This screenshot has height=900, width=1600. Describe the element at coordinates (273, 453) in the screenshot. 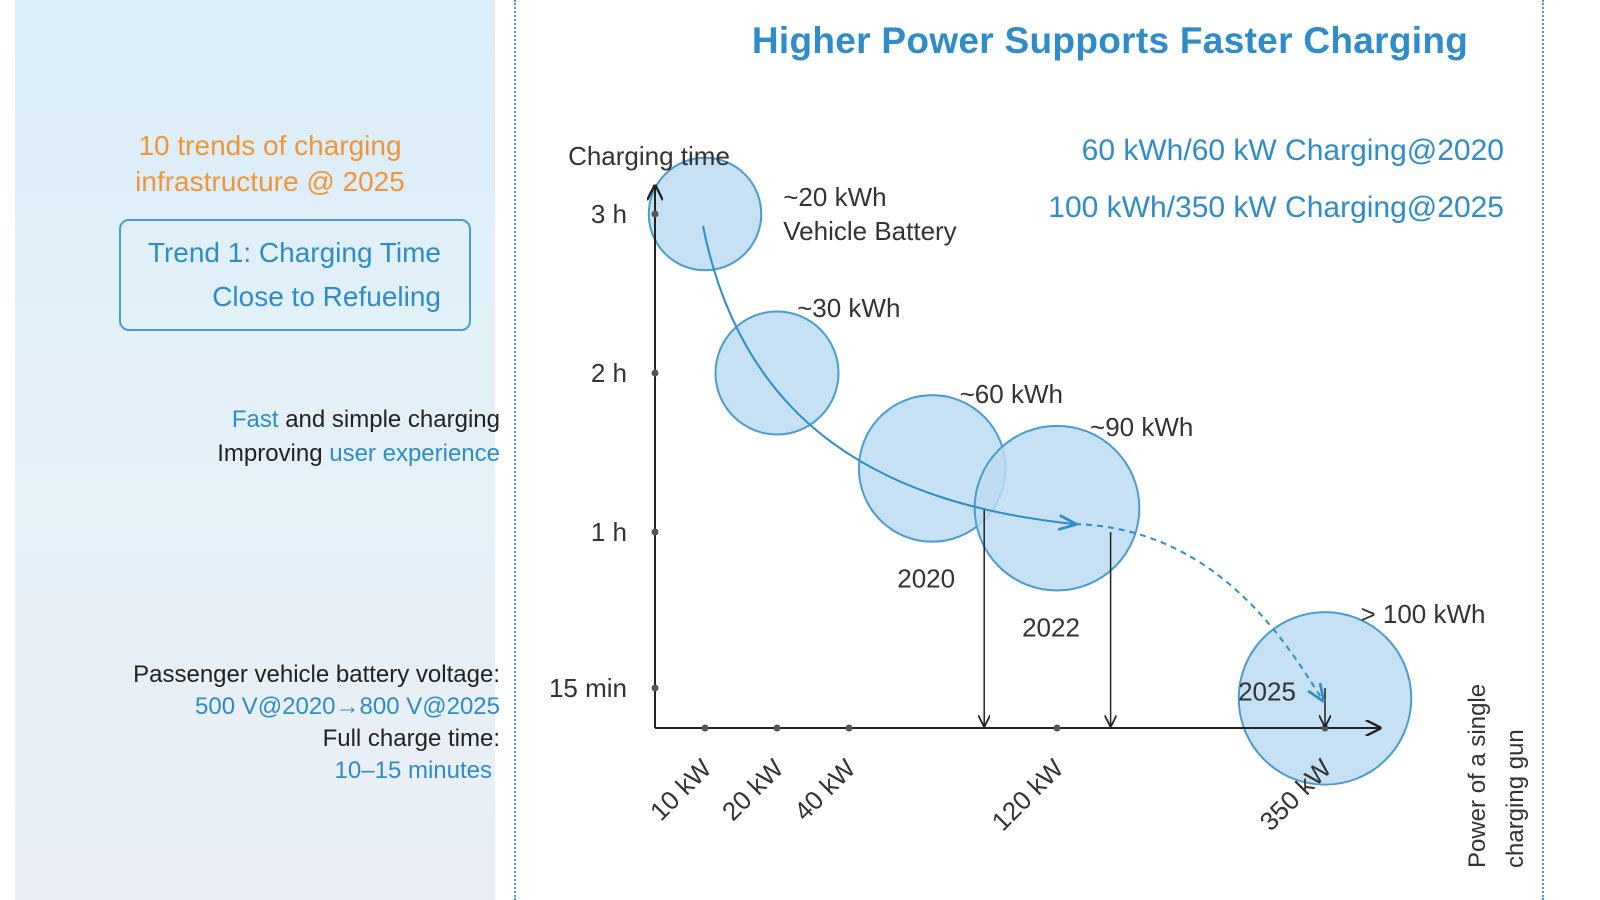

I see `improving-word: Improving` at that location.